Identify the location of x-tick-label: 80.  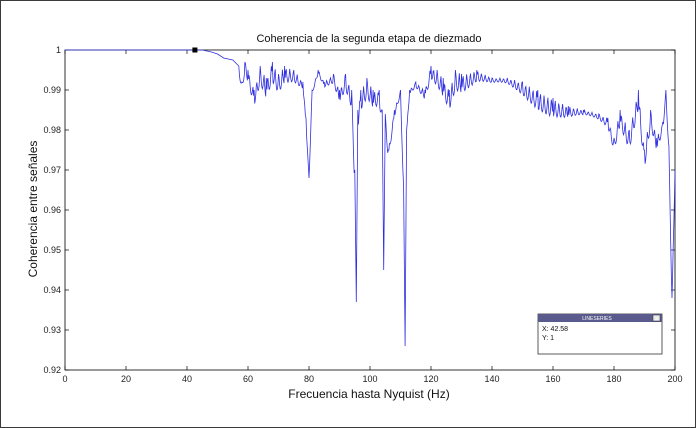
(309, 379).